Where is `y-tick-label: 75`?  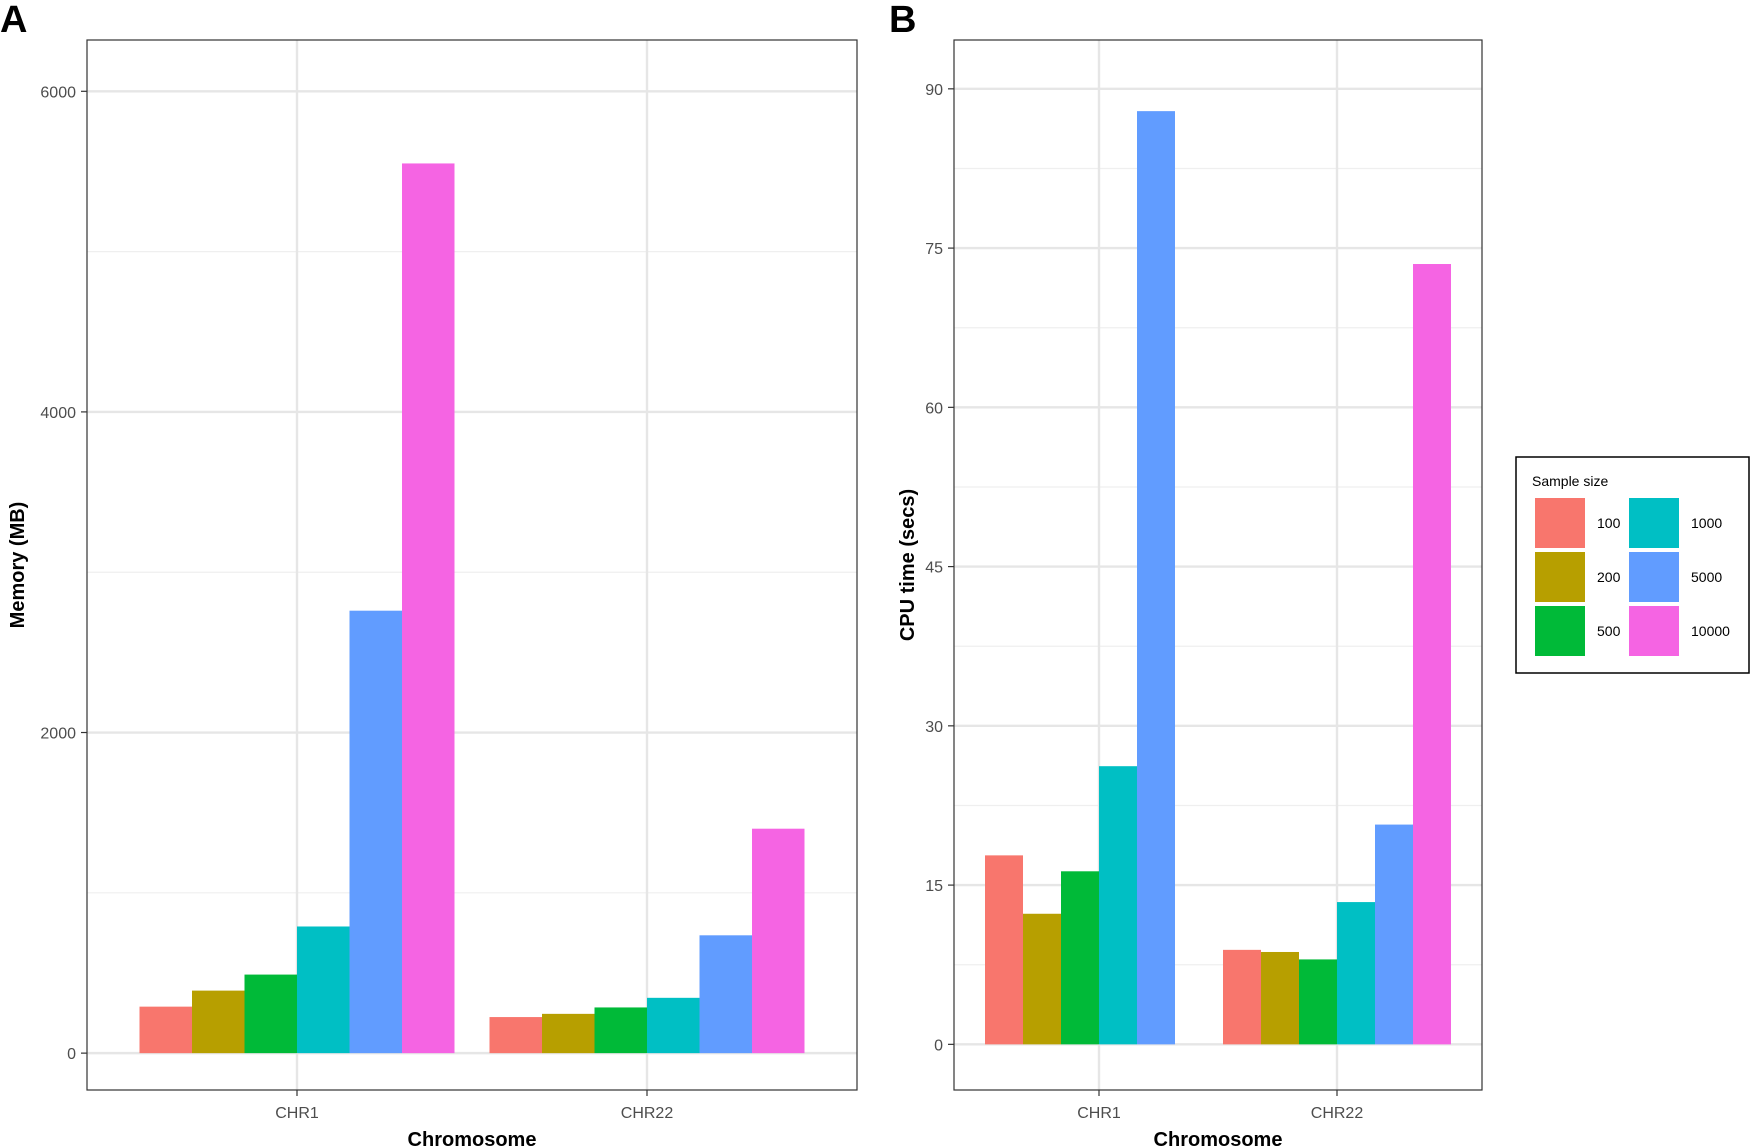 y-tick-label: 75 is located at coordinates (934, 249).